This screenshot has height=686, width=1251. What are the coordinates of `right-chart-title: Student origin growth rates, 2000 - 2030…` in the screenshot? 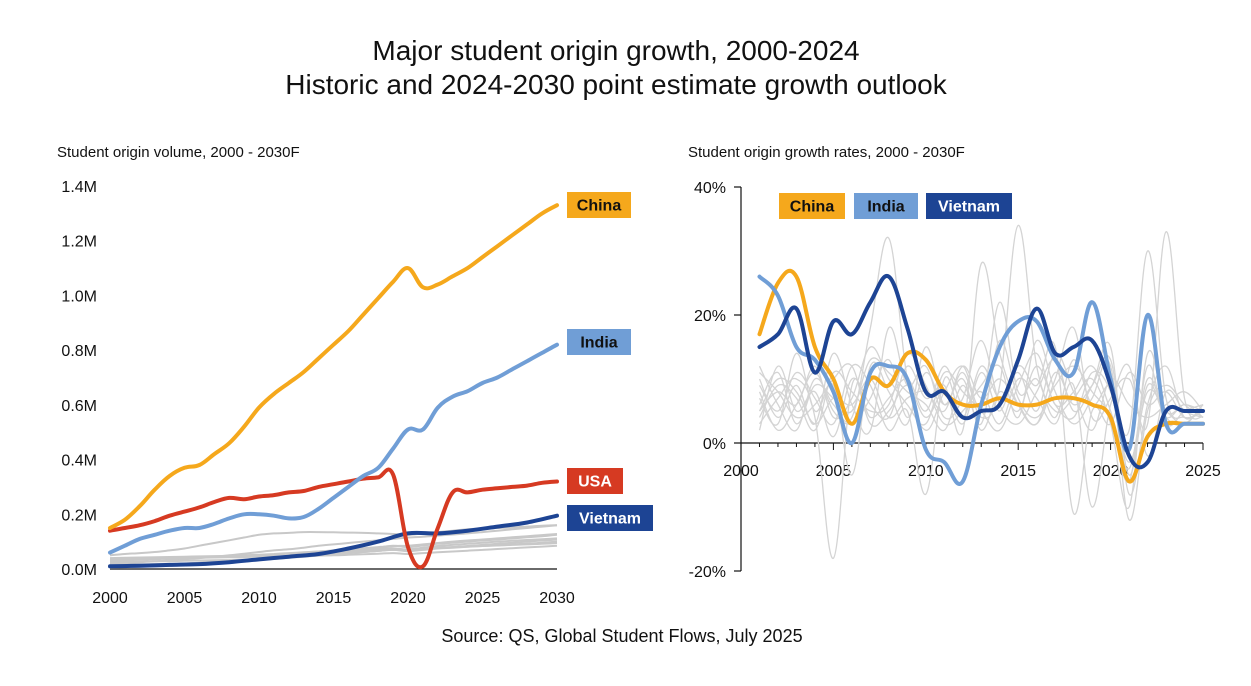 It's located at (826, 152).